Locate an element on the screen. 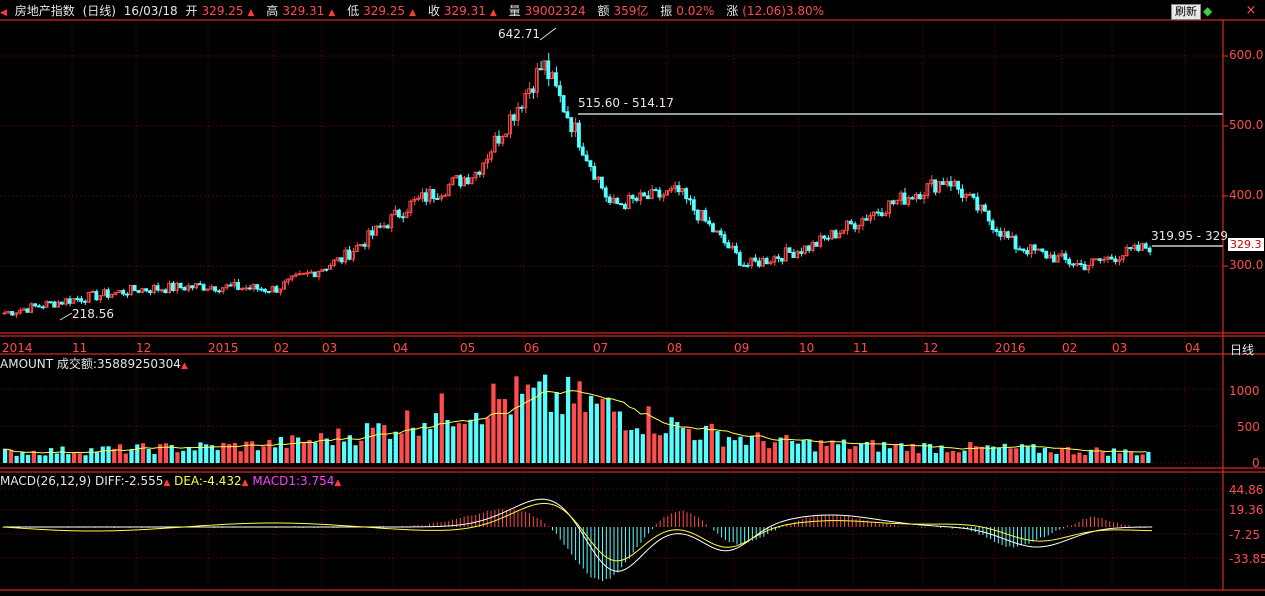 This screenshot has height=596, width=1265. x-axis-label: 07 is located at coordinates (601, 348).